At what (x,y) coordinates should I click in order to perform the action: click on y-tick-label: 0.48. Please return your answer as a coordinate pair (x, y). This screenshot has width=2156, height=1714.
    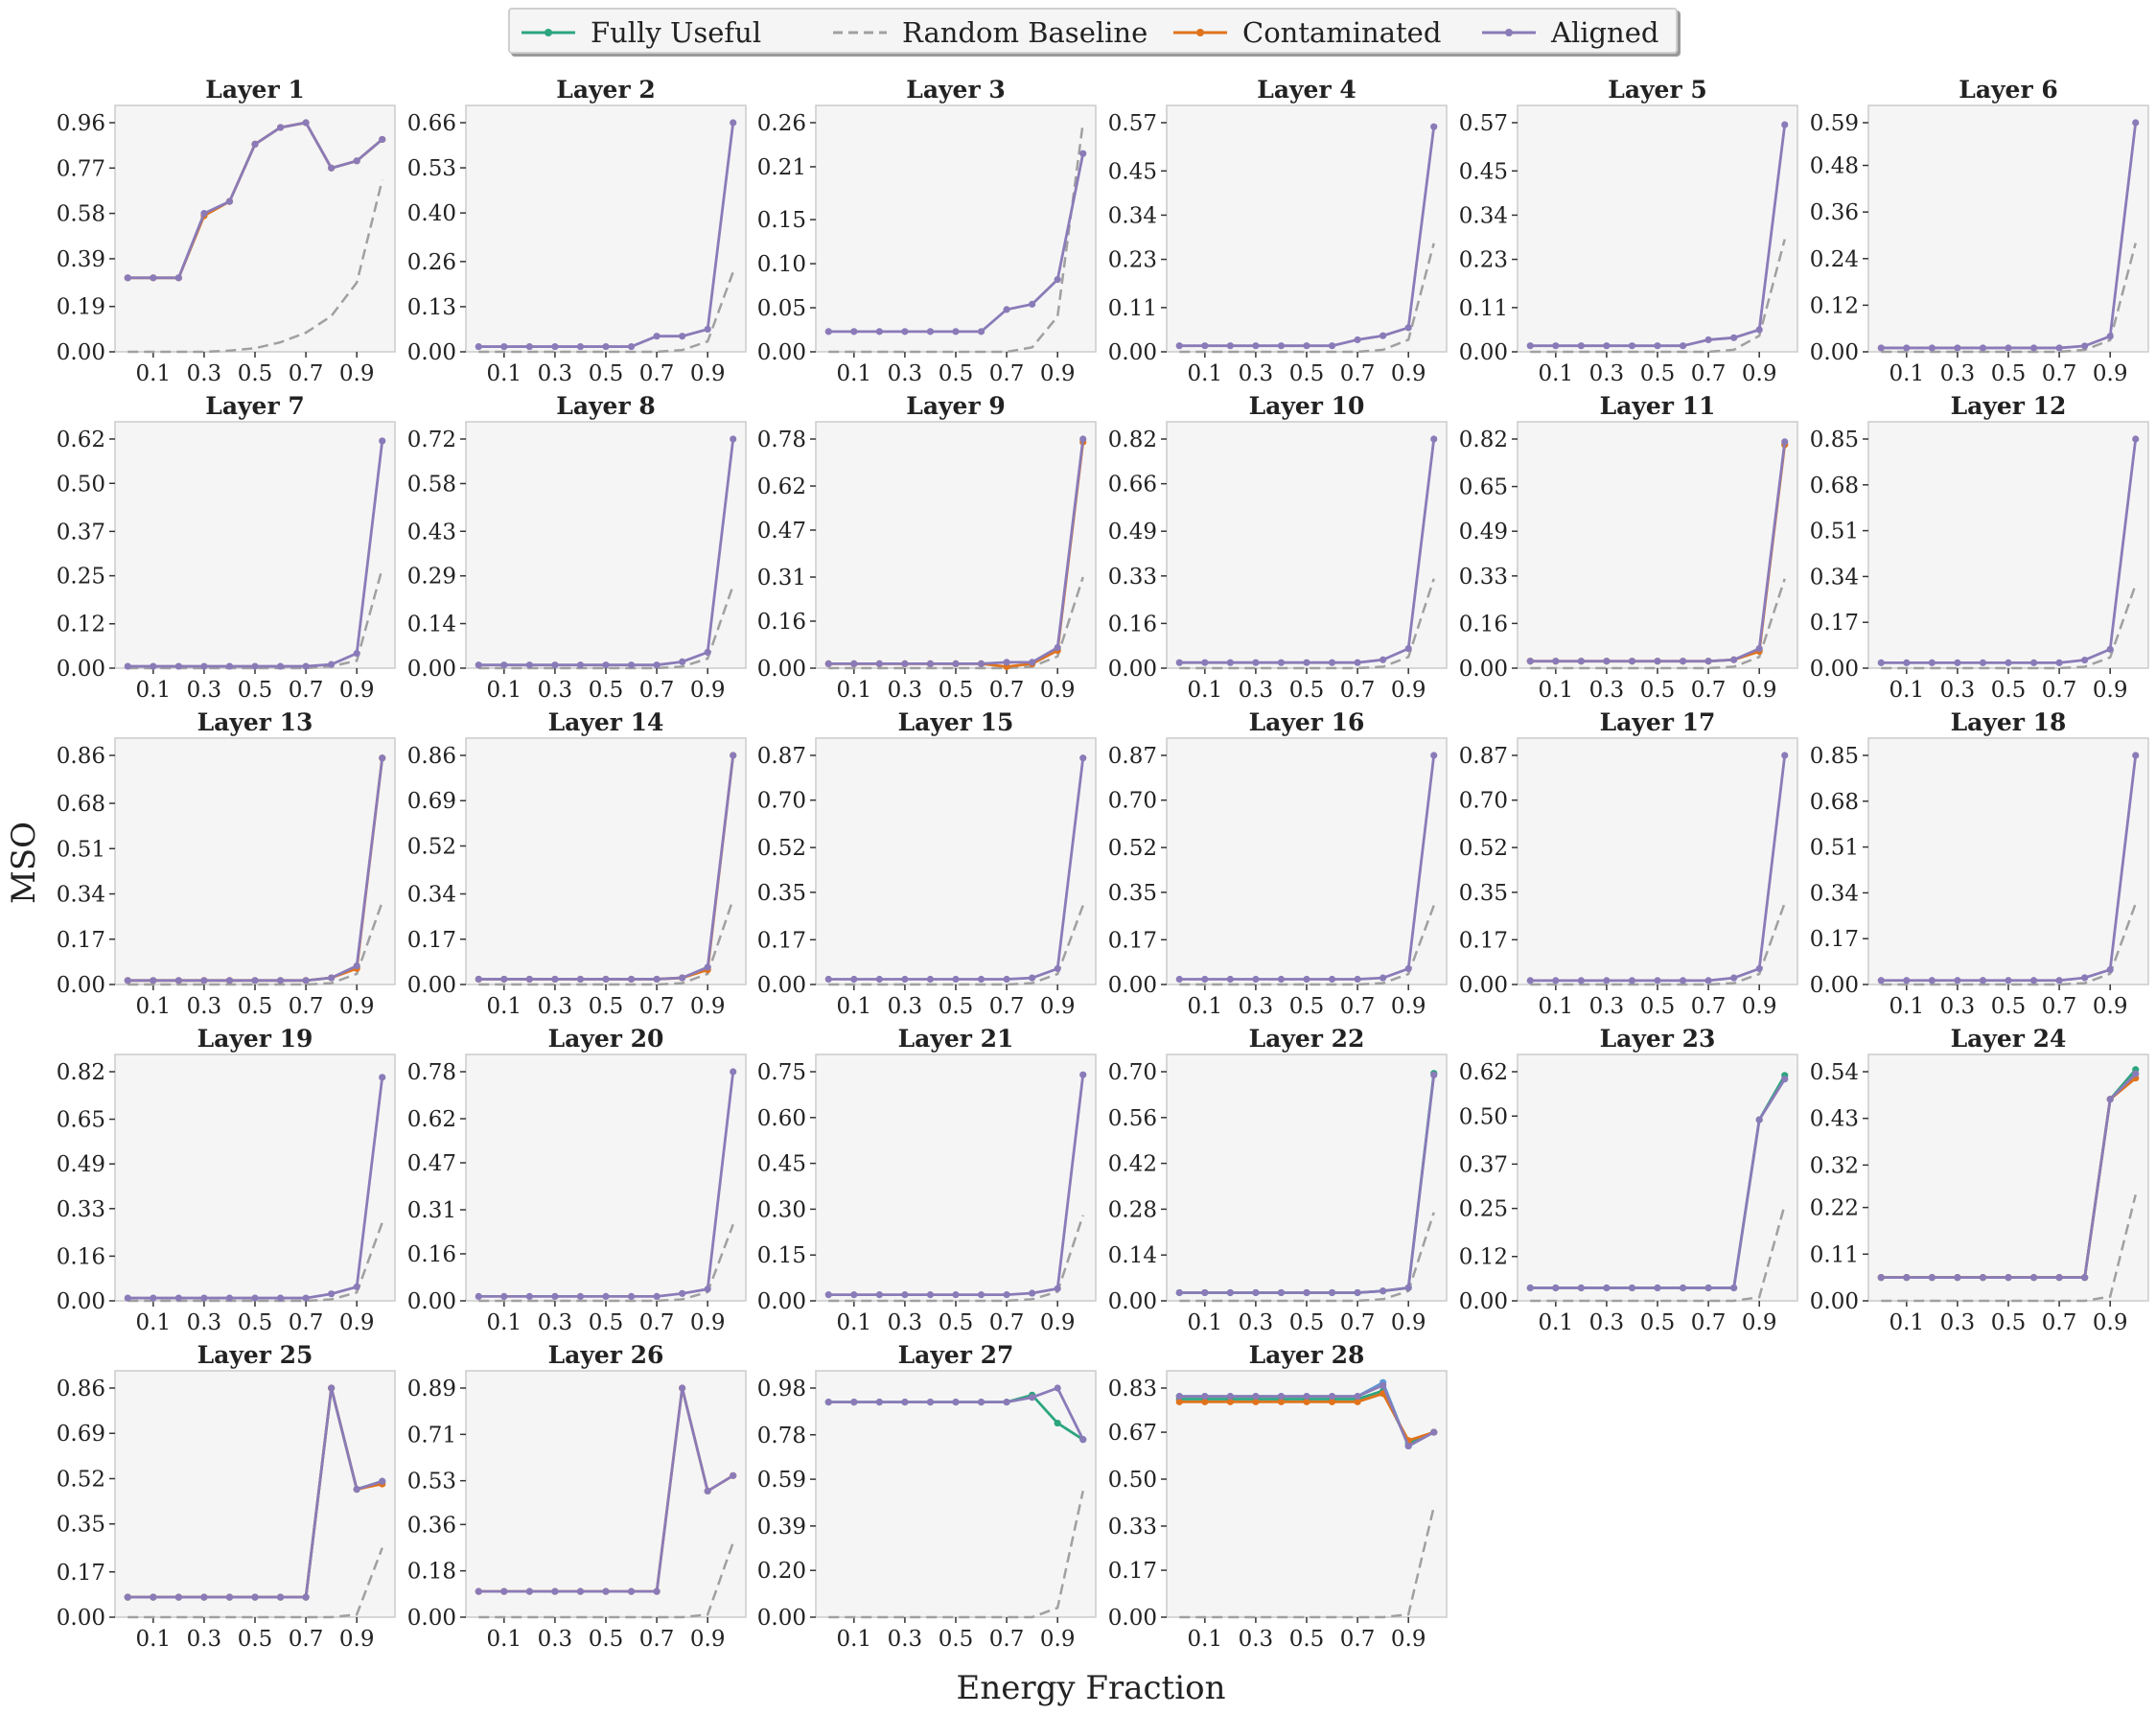
    Looking at the image, I should click on (1834, 166).